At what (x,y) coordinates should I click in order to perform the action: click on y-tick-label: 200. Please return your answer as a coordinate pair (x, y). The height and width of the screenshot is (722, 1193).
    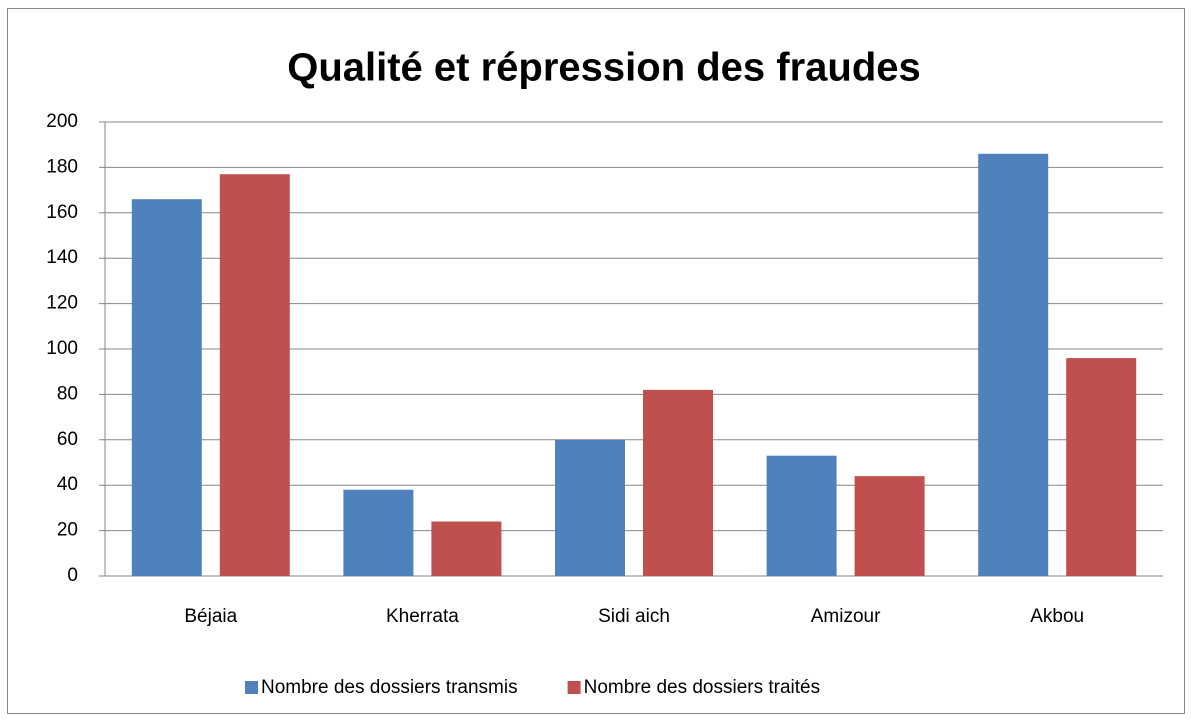
    Looking at the image, I should click on (62, 121).